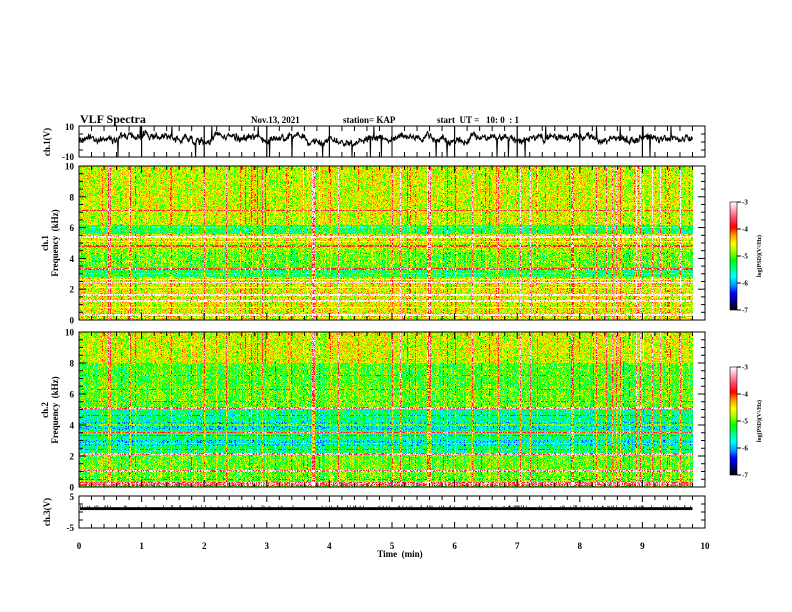 The image size is (792, 612). Describe the element at coordinates (642, 546) in the screenshot. I see `time-tick-label: 9` at that location.